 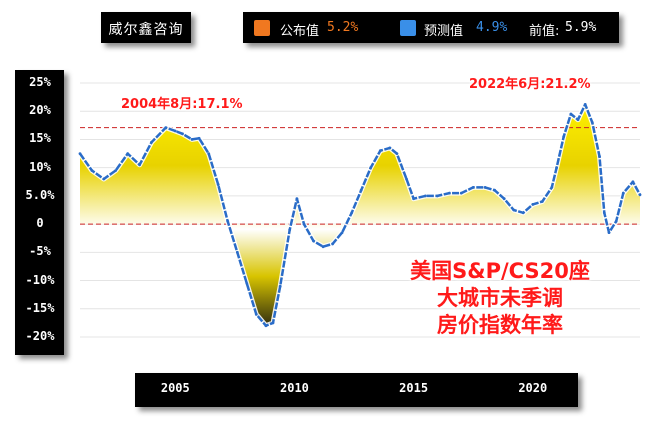 What do you see at coordinates (40, 82) in the screenshot?
I see `y-tick-label: 25%` at bounding box center [40, 82].